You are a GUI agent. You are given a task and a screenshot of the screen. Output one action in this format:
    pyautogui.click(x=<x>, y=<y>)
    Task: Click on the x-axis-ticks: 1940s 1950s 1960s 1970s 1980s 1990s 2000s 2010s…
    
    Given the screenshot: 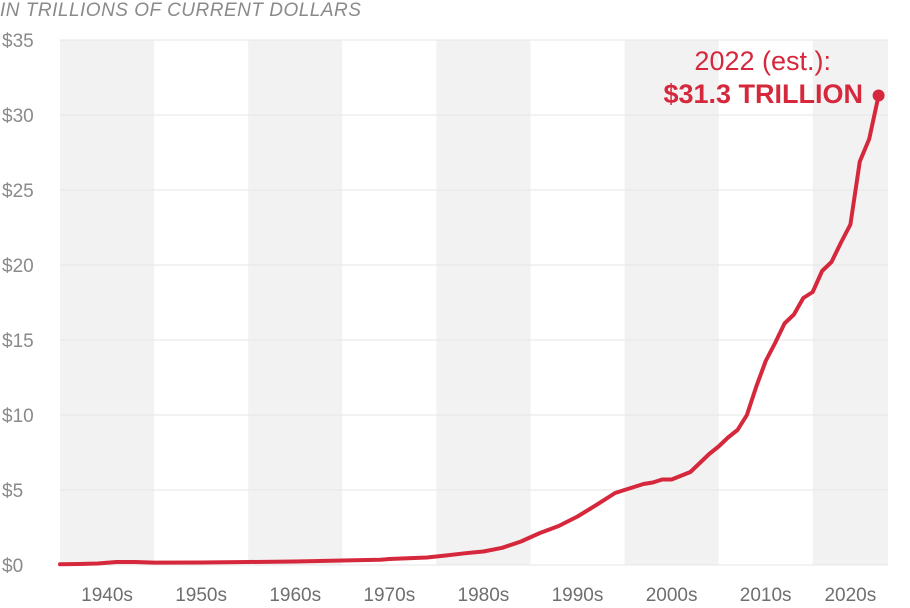 What is the action you would take?
    pyautogui.click(x=478, y=595)
    